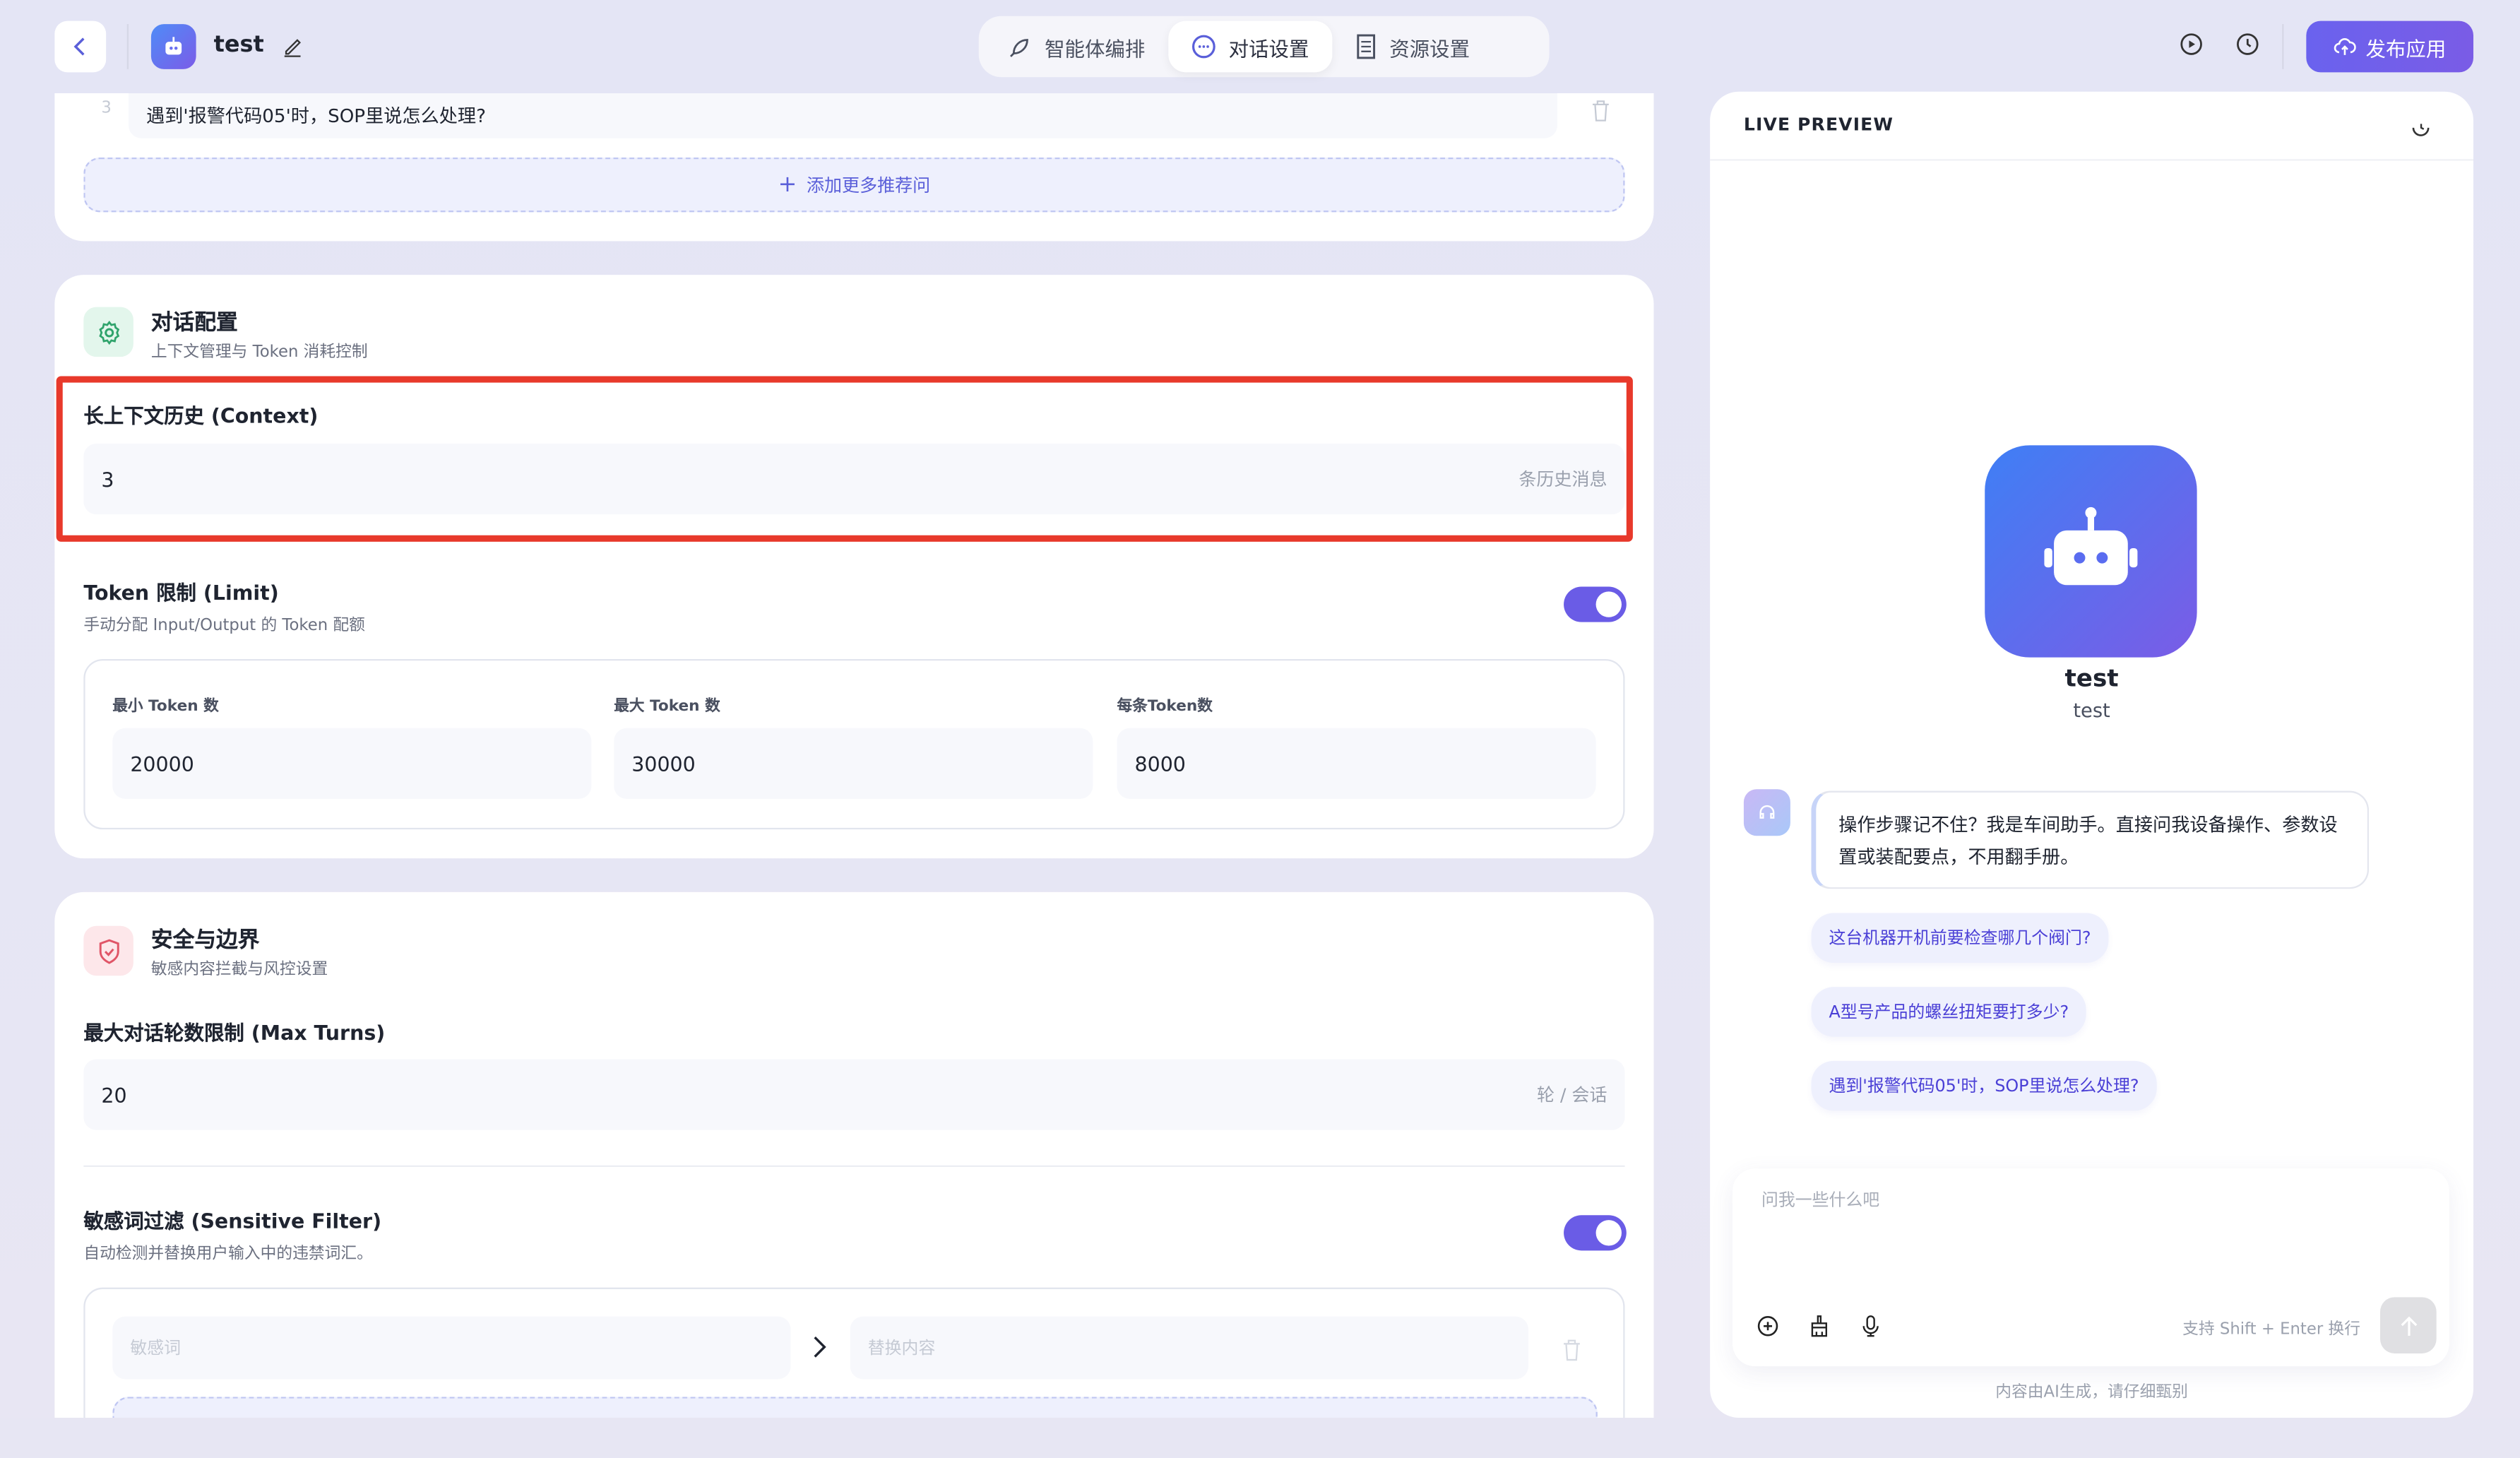  Describe the element at coordinates (902, 1349) in the screenshot. I see `replace-placeholder: 替换内容` at that location.